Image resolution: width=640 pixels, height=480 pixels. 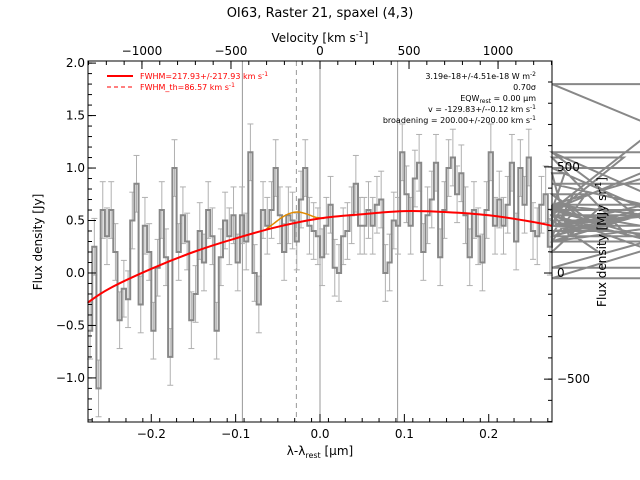 What do you see at coordinates (235, 434) in the screenshot?
I see `x-tick-label: −0.1` at bounding box center [235, 434].